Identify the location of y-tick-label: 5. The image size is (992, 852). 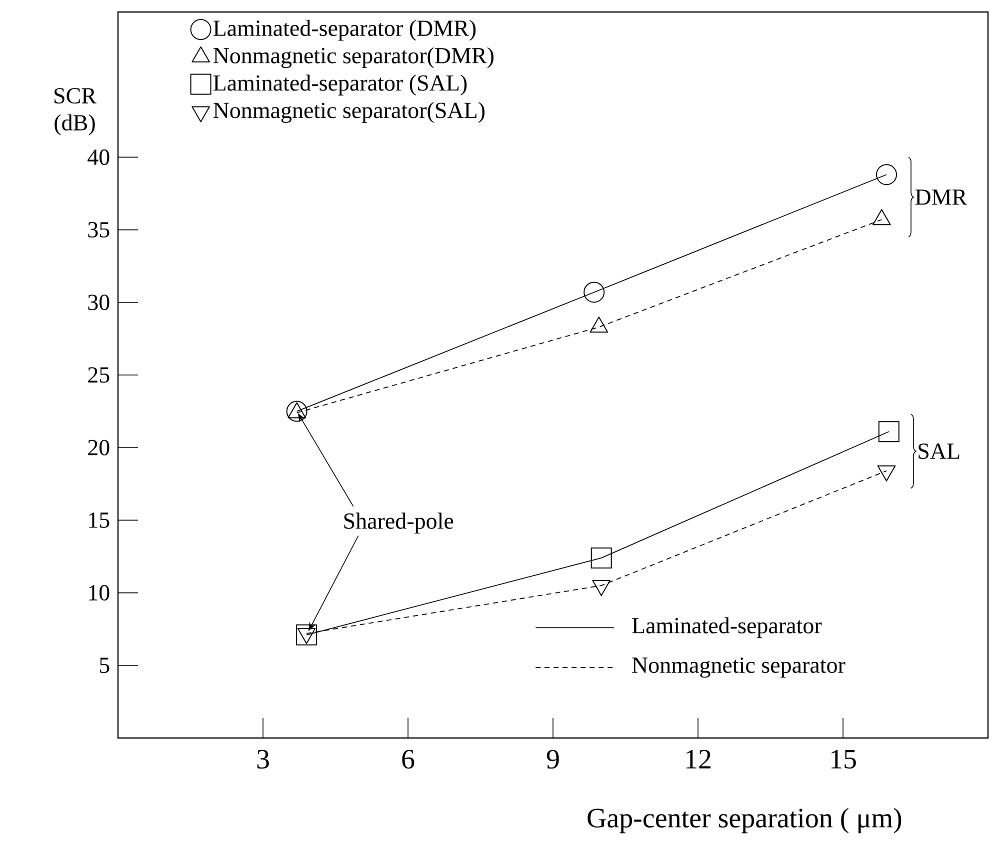
(105, 666).